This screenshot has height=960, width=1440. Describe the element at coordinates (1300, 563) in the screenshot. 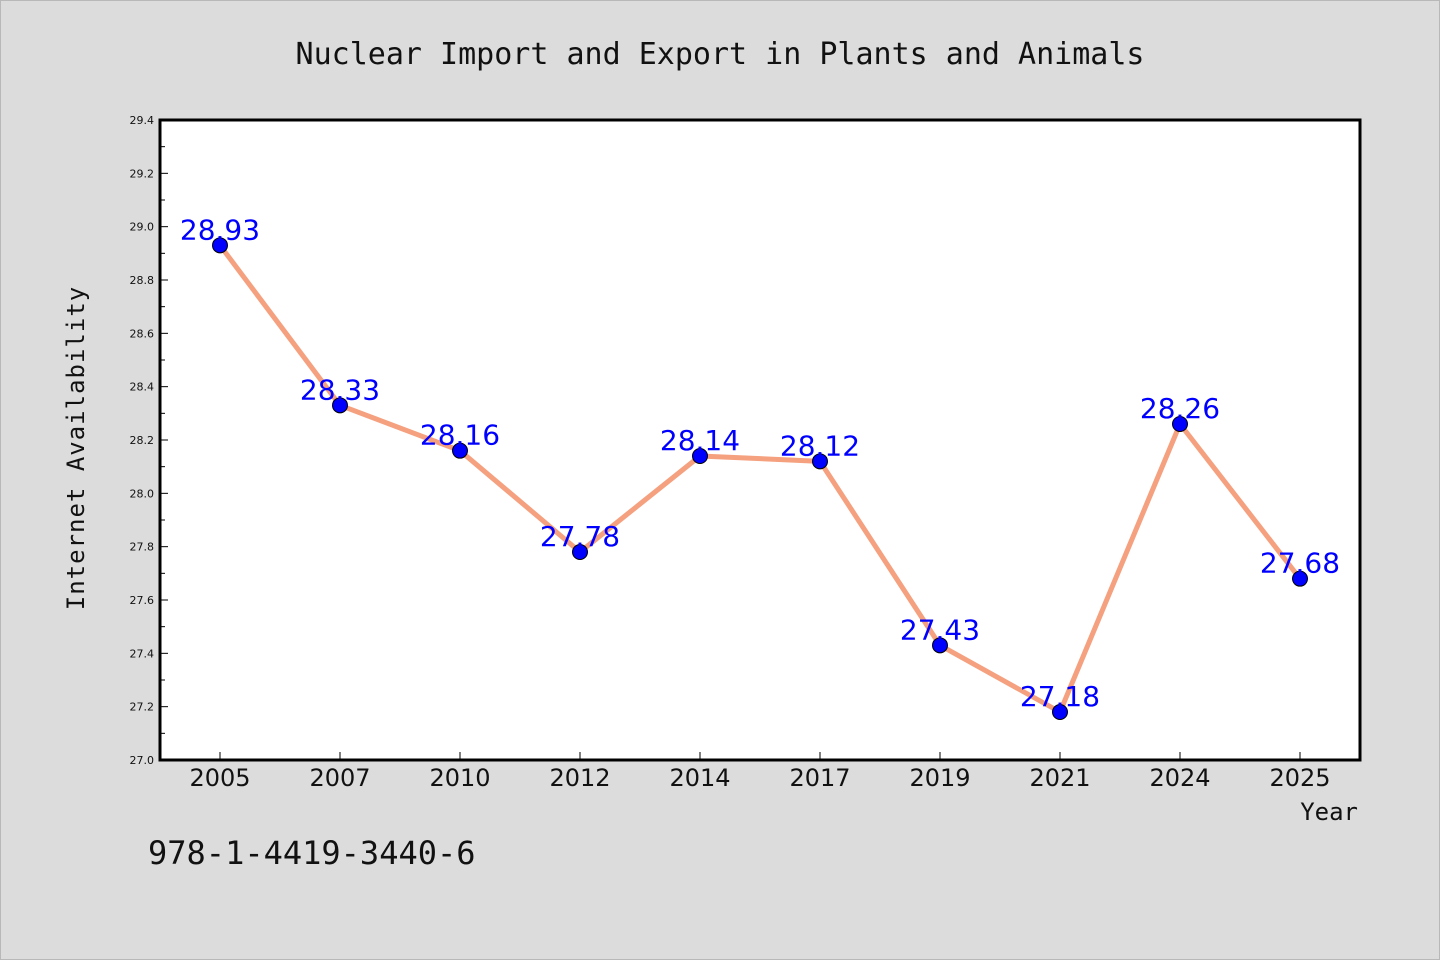

I see `data-label: 27.68` at that location.